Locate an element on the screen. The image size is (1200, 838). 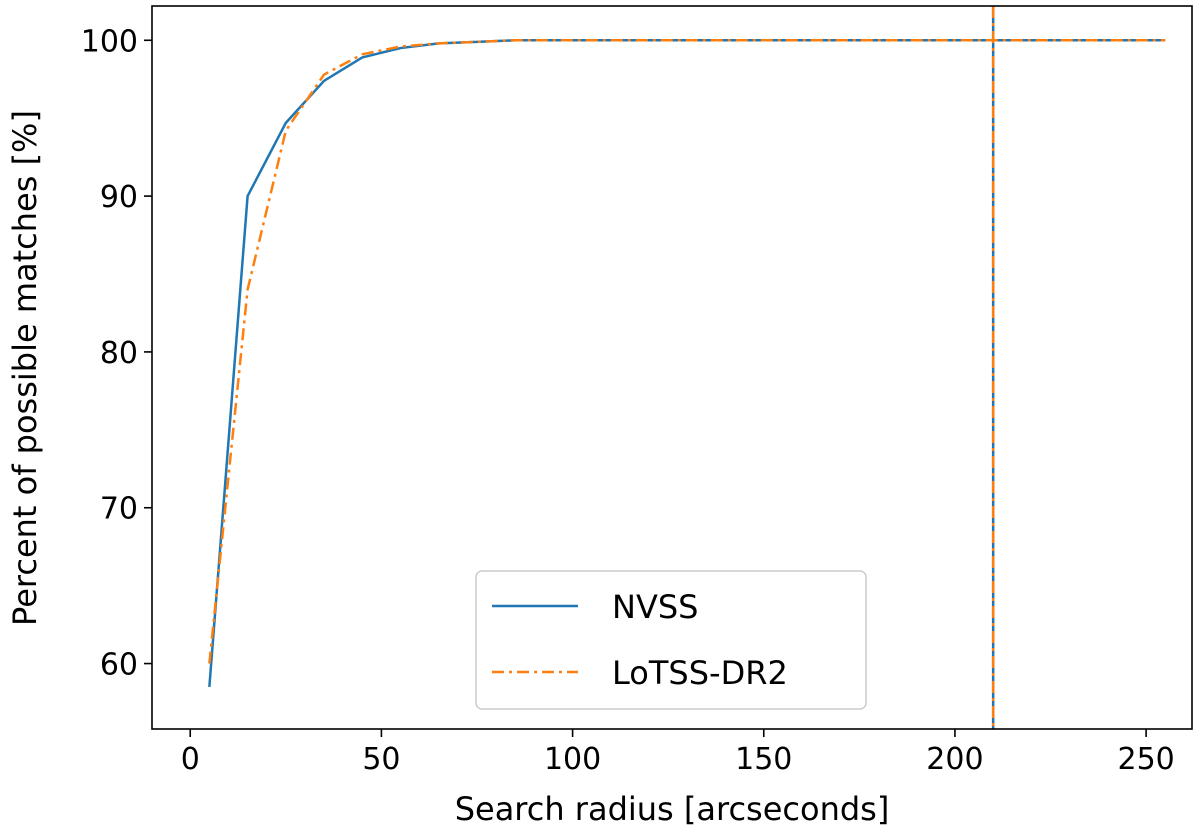
x-axis-label: Search radius [arcseconds] is located at coordinates (672, 809).